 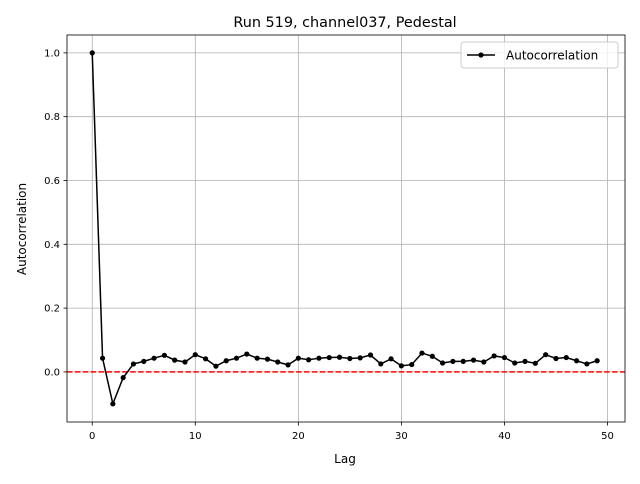 I want to click on x-tick-label: 50, so click(x=607, y=436).